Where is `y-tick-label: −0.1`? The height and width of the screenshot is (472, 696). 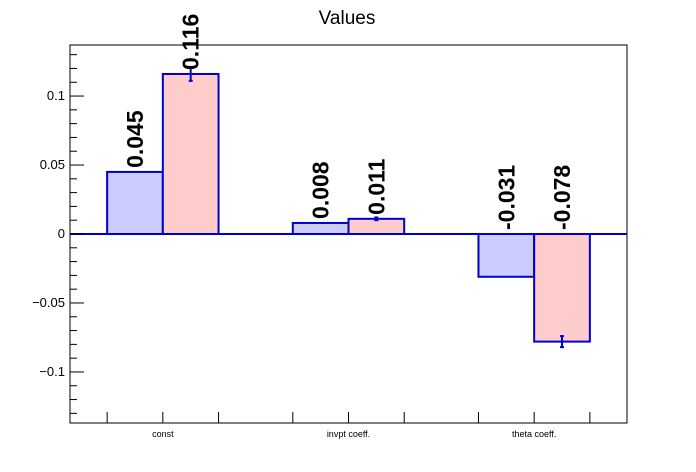 y-tick-label: −0.1 is located at coordinates (52, 371).